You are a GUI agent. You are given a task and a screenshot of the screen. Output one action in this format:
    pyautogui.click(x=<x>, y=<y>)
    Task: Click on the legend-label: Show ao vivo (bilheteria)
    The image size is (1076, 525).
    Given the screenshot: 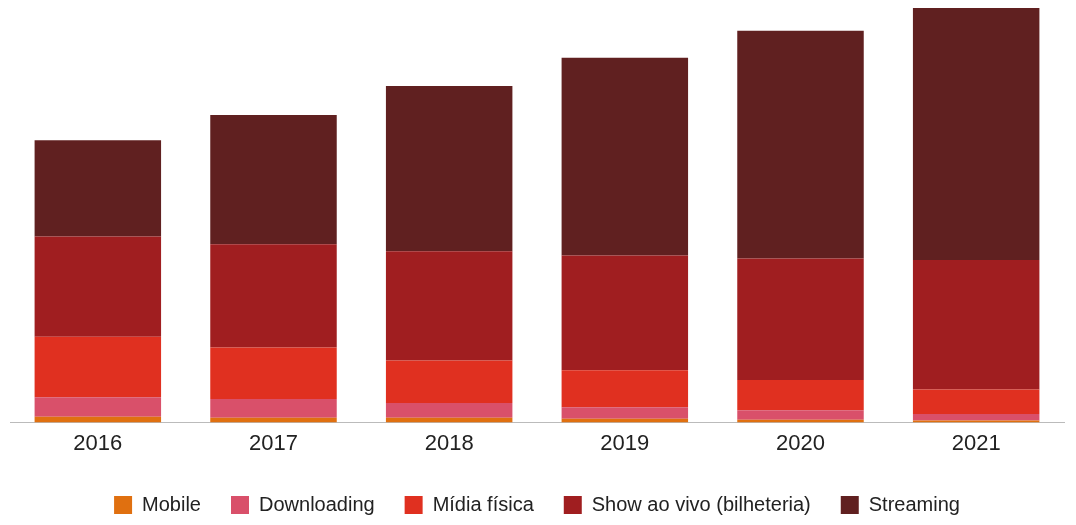 What is the action you would take?
    pyautogui.click(x=701, y=503)
    